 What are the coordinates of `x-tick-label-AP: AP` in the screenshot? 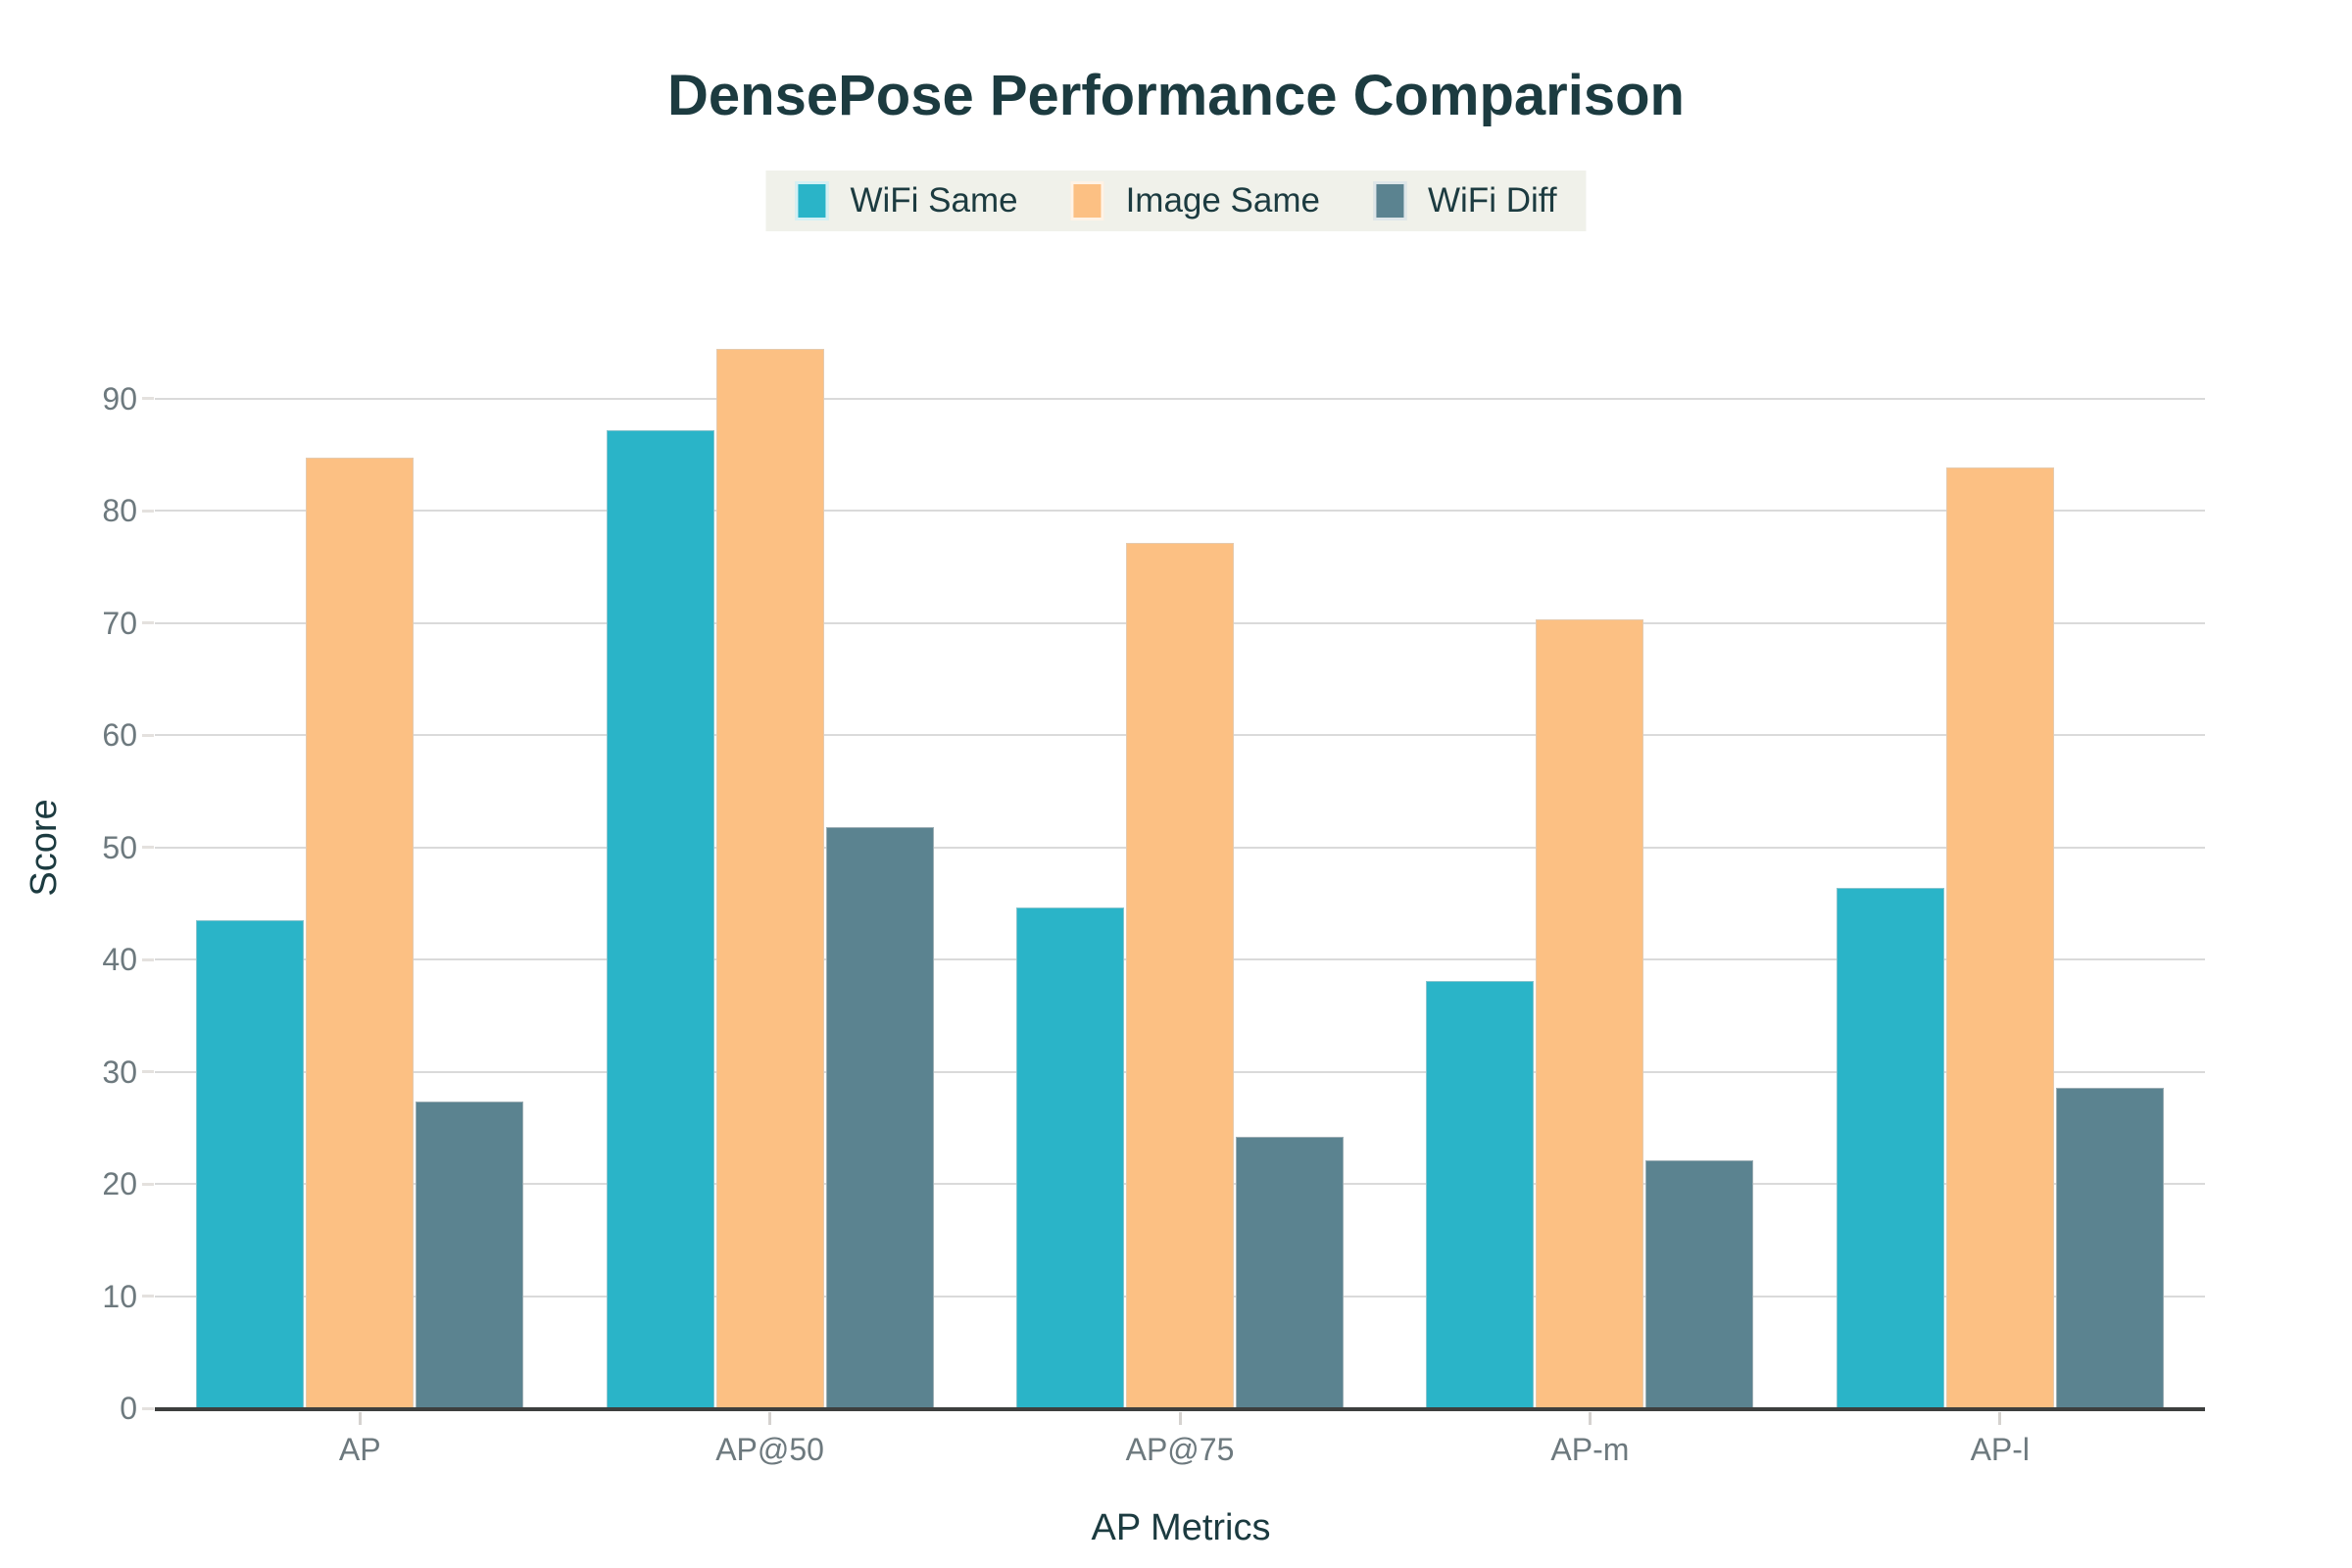 It's located at (359, 1449).